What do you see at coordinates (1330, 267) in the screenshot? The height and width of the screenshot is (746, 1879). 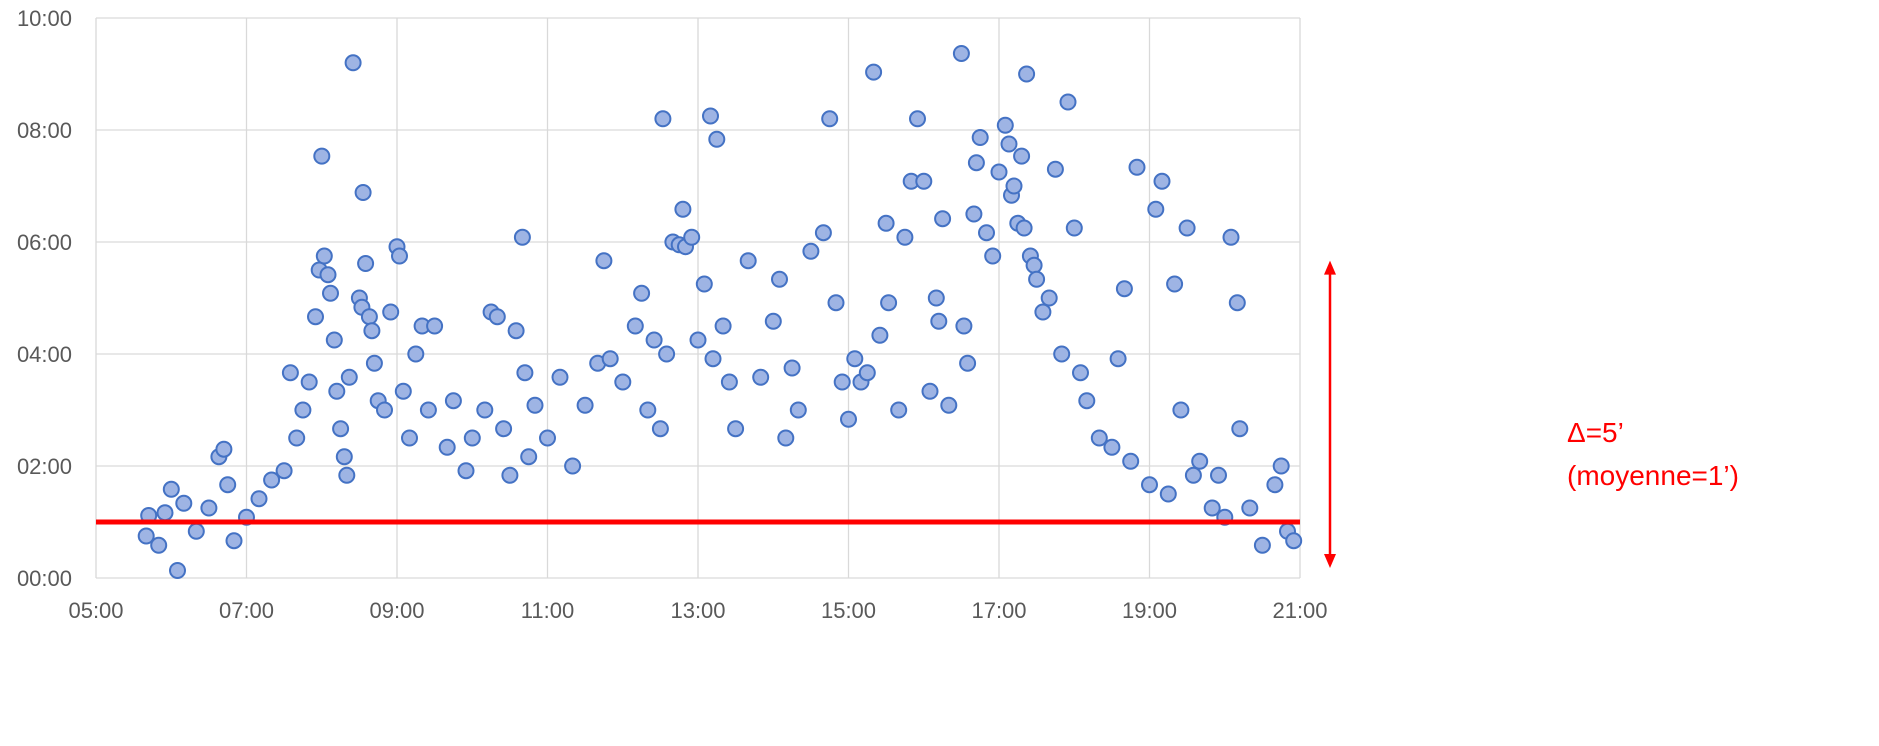 I see `delta-arrow-head-top` at bounding box center [1330, 267].